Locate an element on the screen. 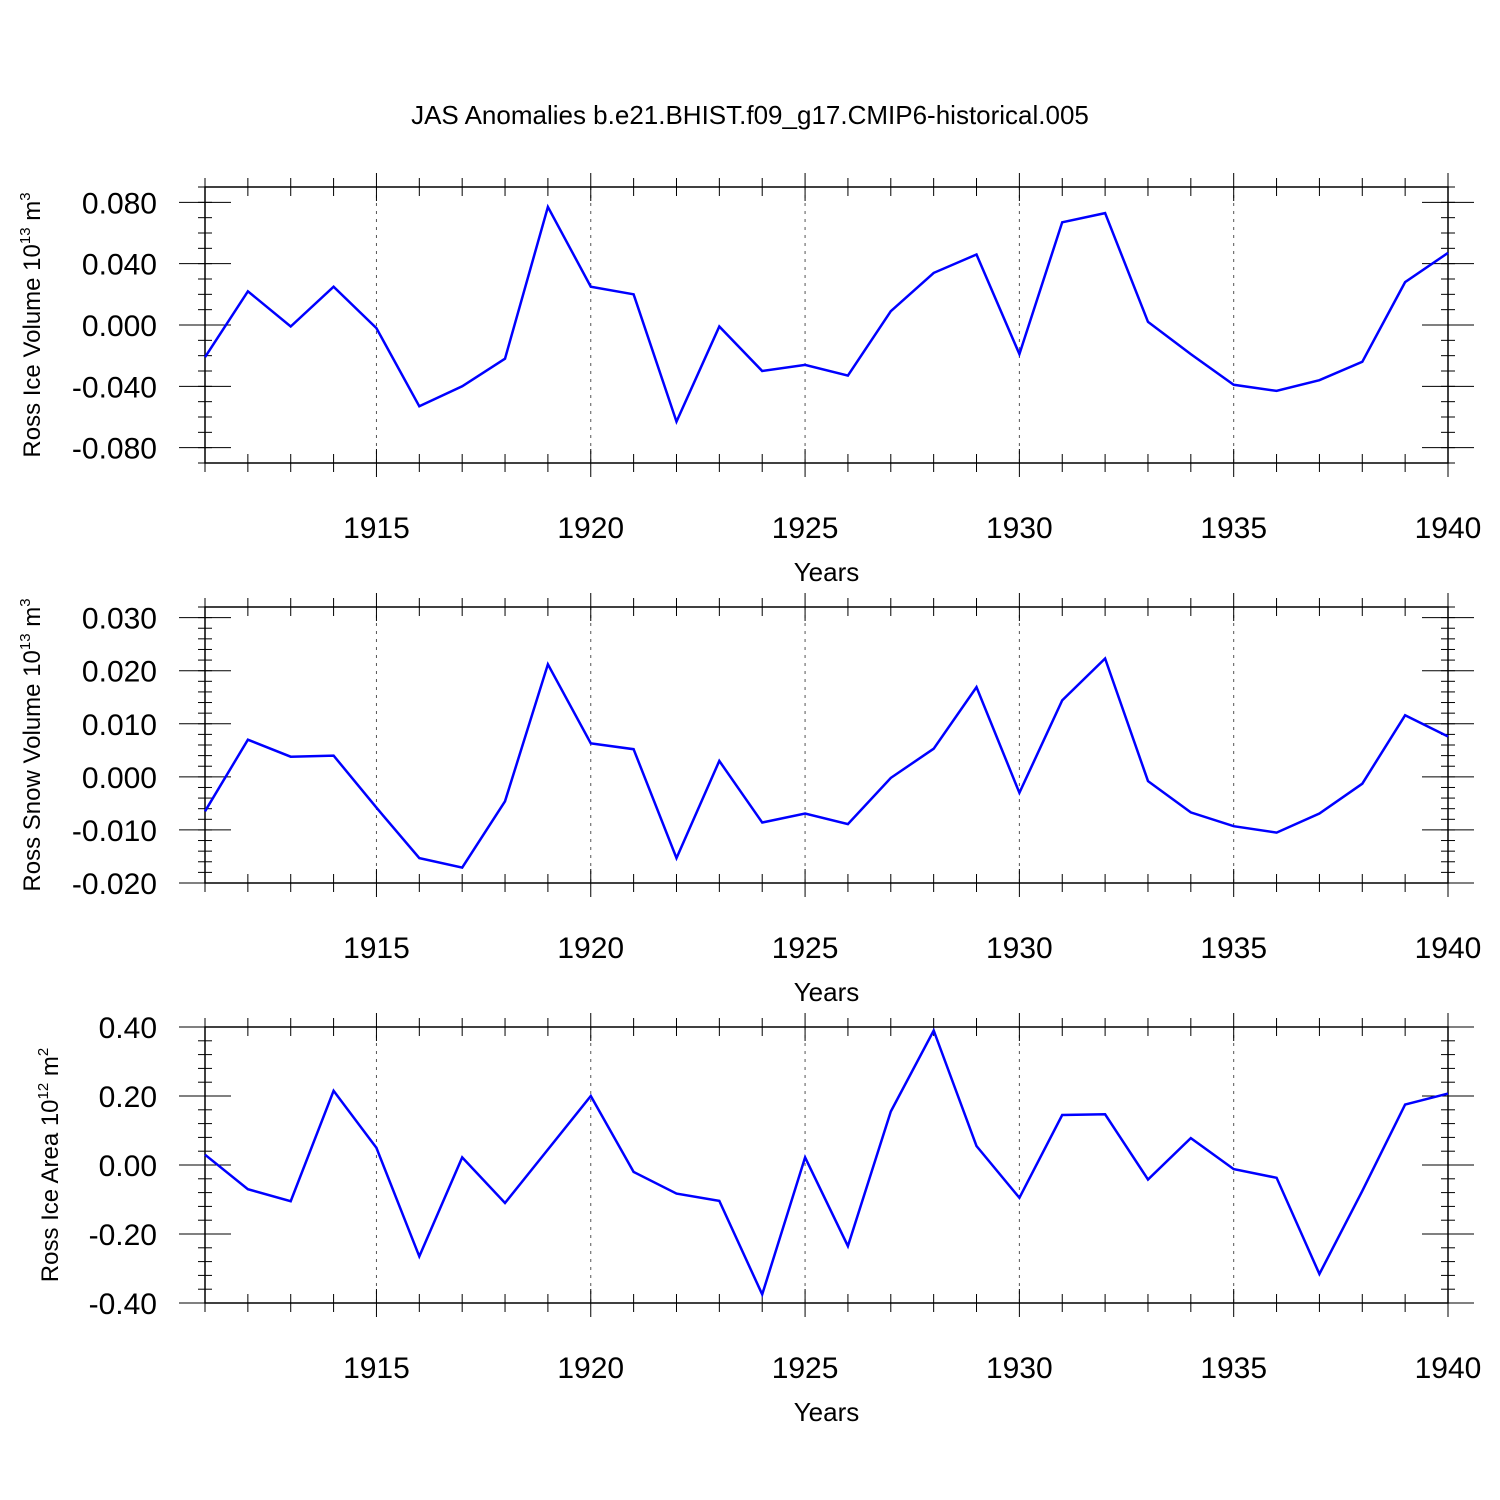 Image resolution: width=1500 pixels, height=1500 pixels. y-tick-label: -0.20 is located at coordinates (123, 1235).